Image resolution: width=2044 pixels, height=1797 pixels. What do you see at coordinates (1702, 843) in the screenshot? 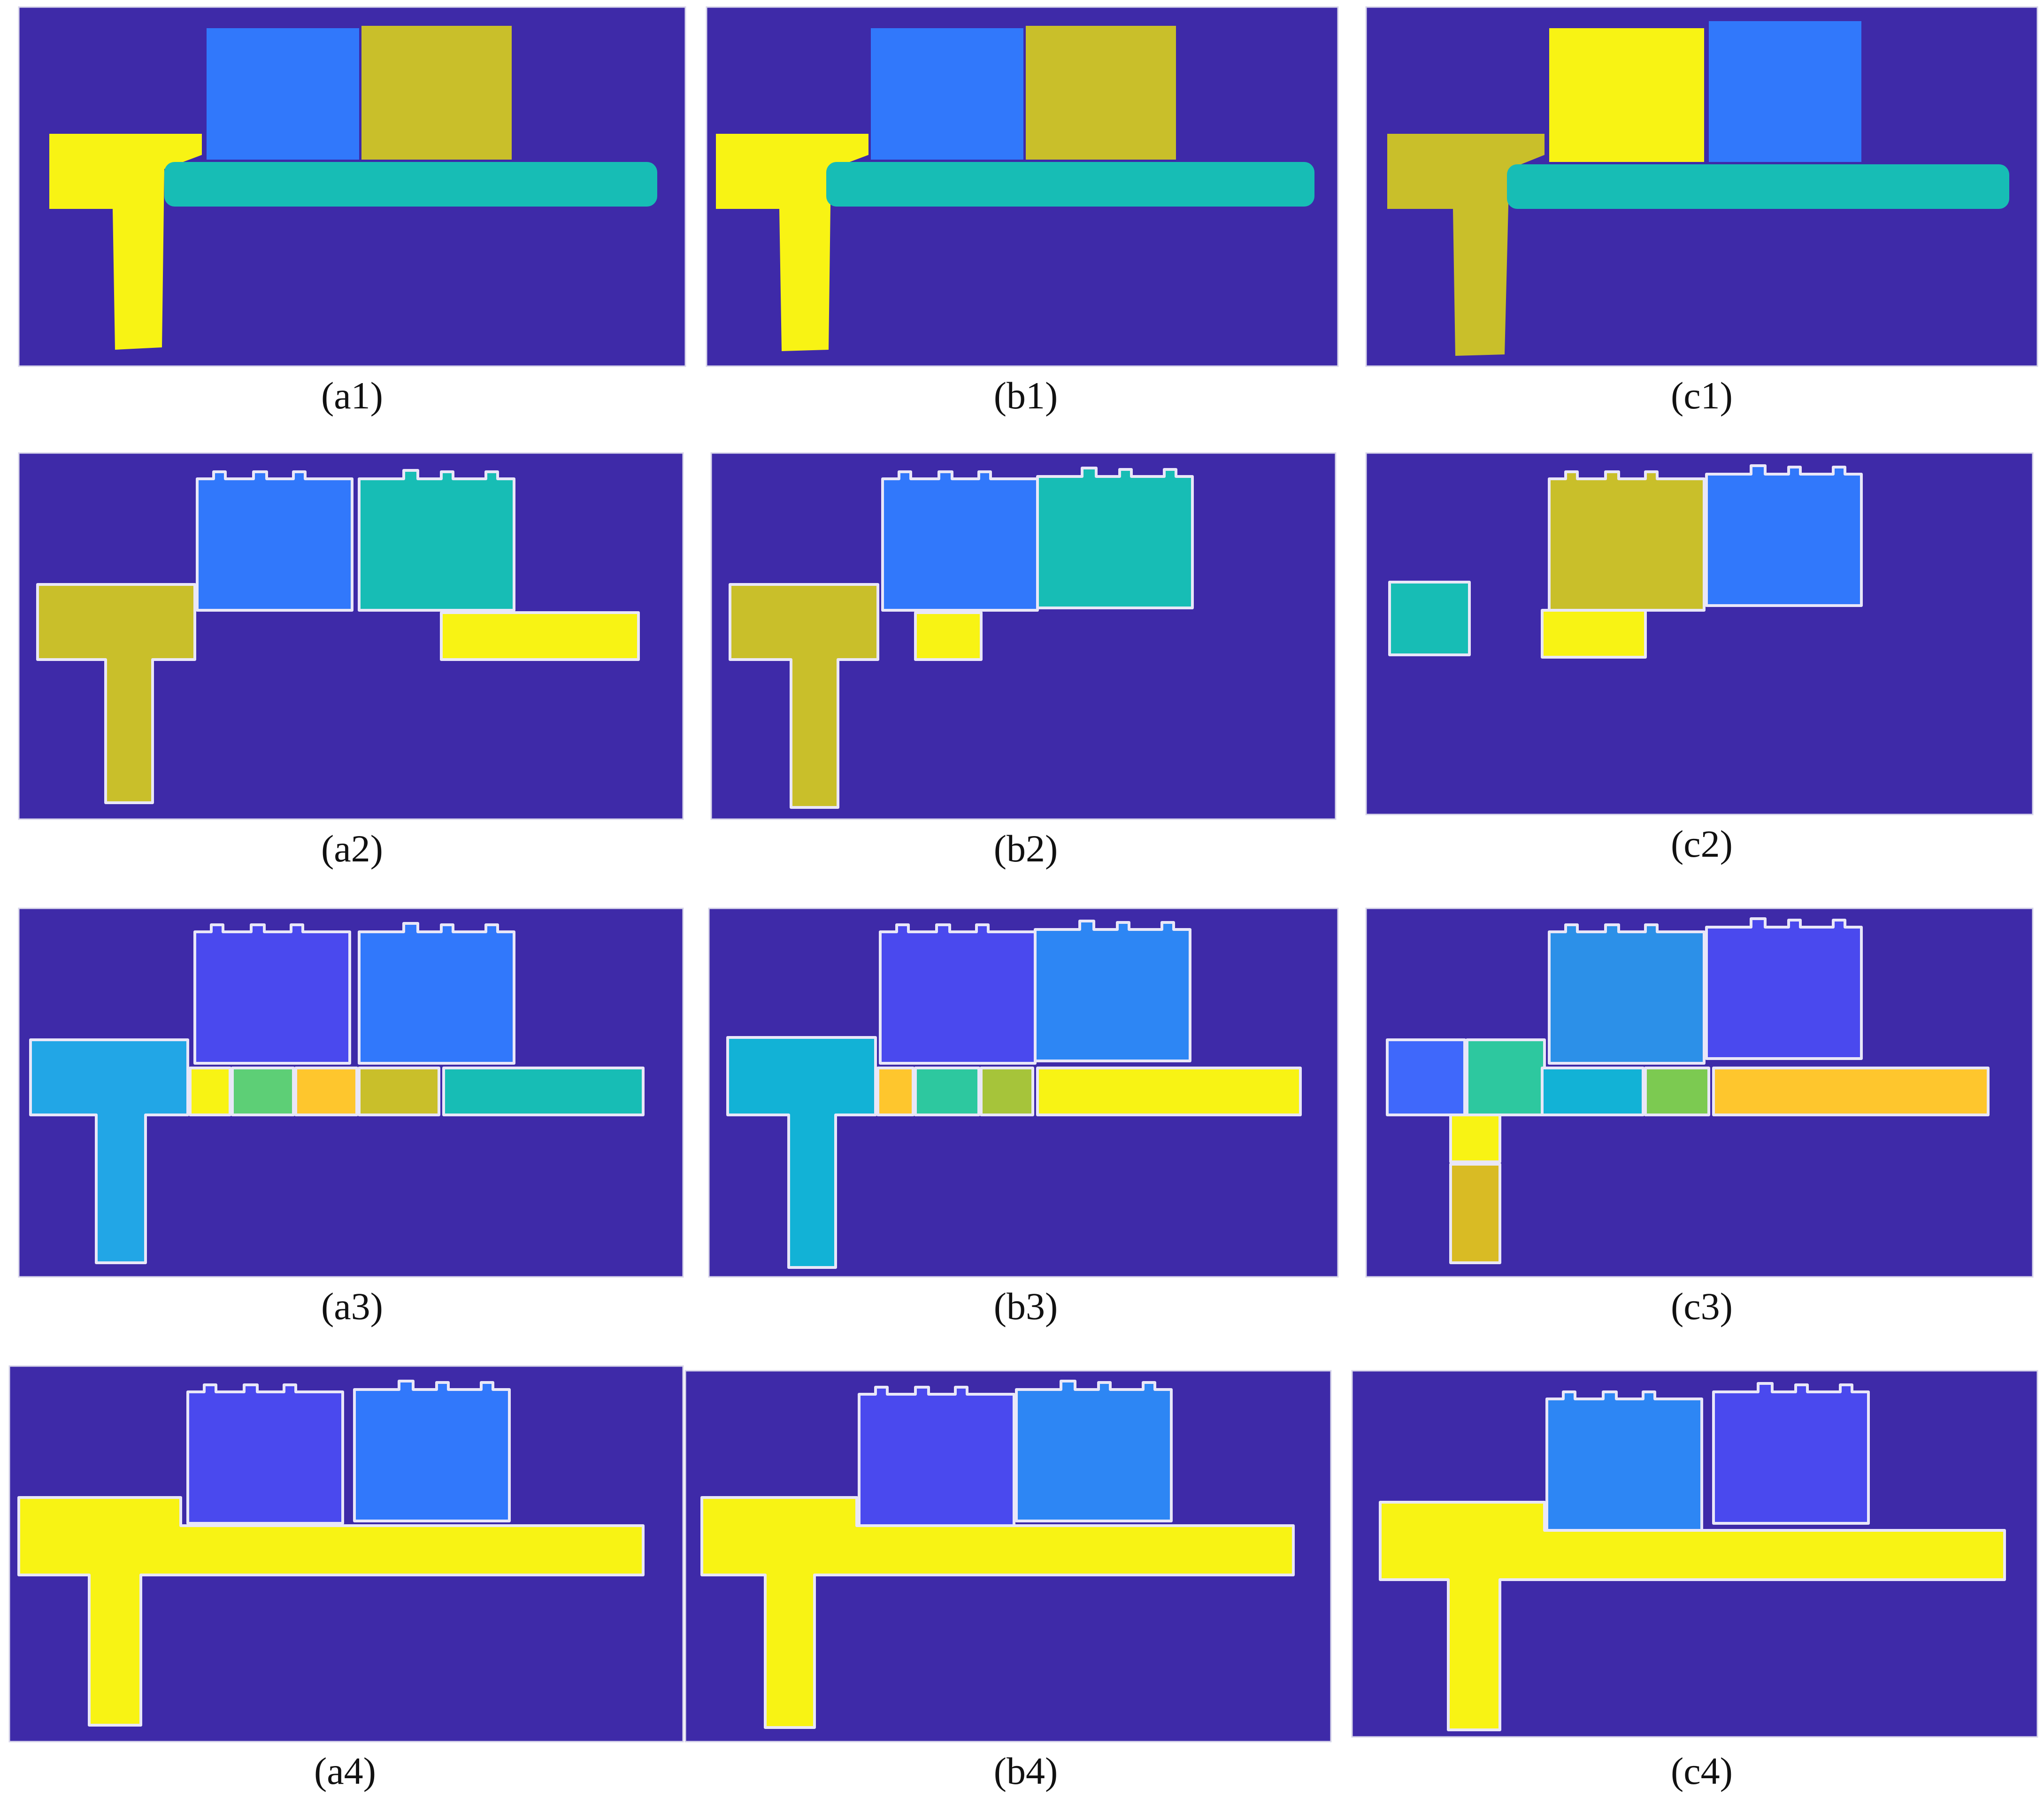
I see `caption-c2: (c2)` at bounding box center [1702, 843].